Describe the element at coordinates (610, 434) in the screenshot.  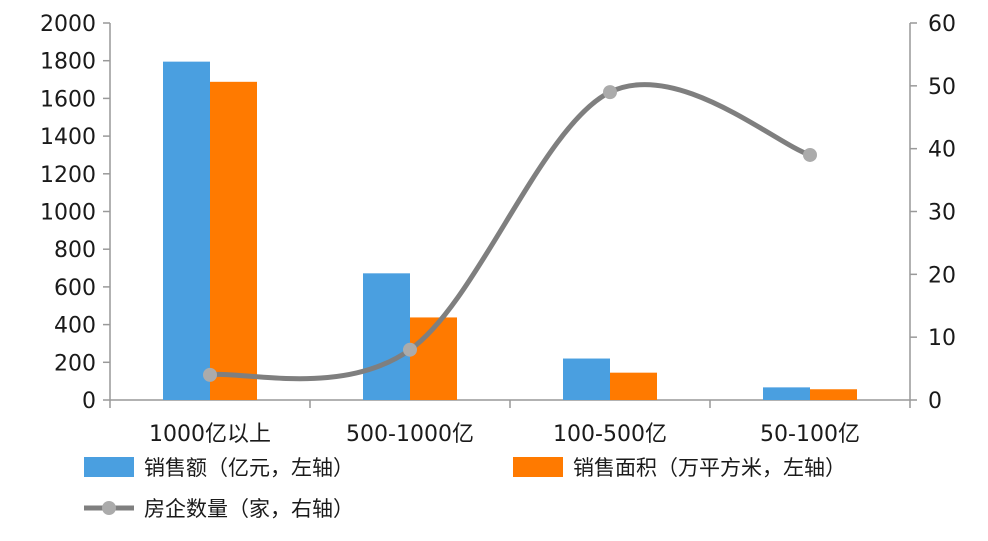
I see `x-axis-category-label: 100-500亿` at that location.